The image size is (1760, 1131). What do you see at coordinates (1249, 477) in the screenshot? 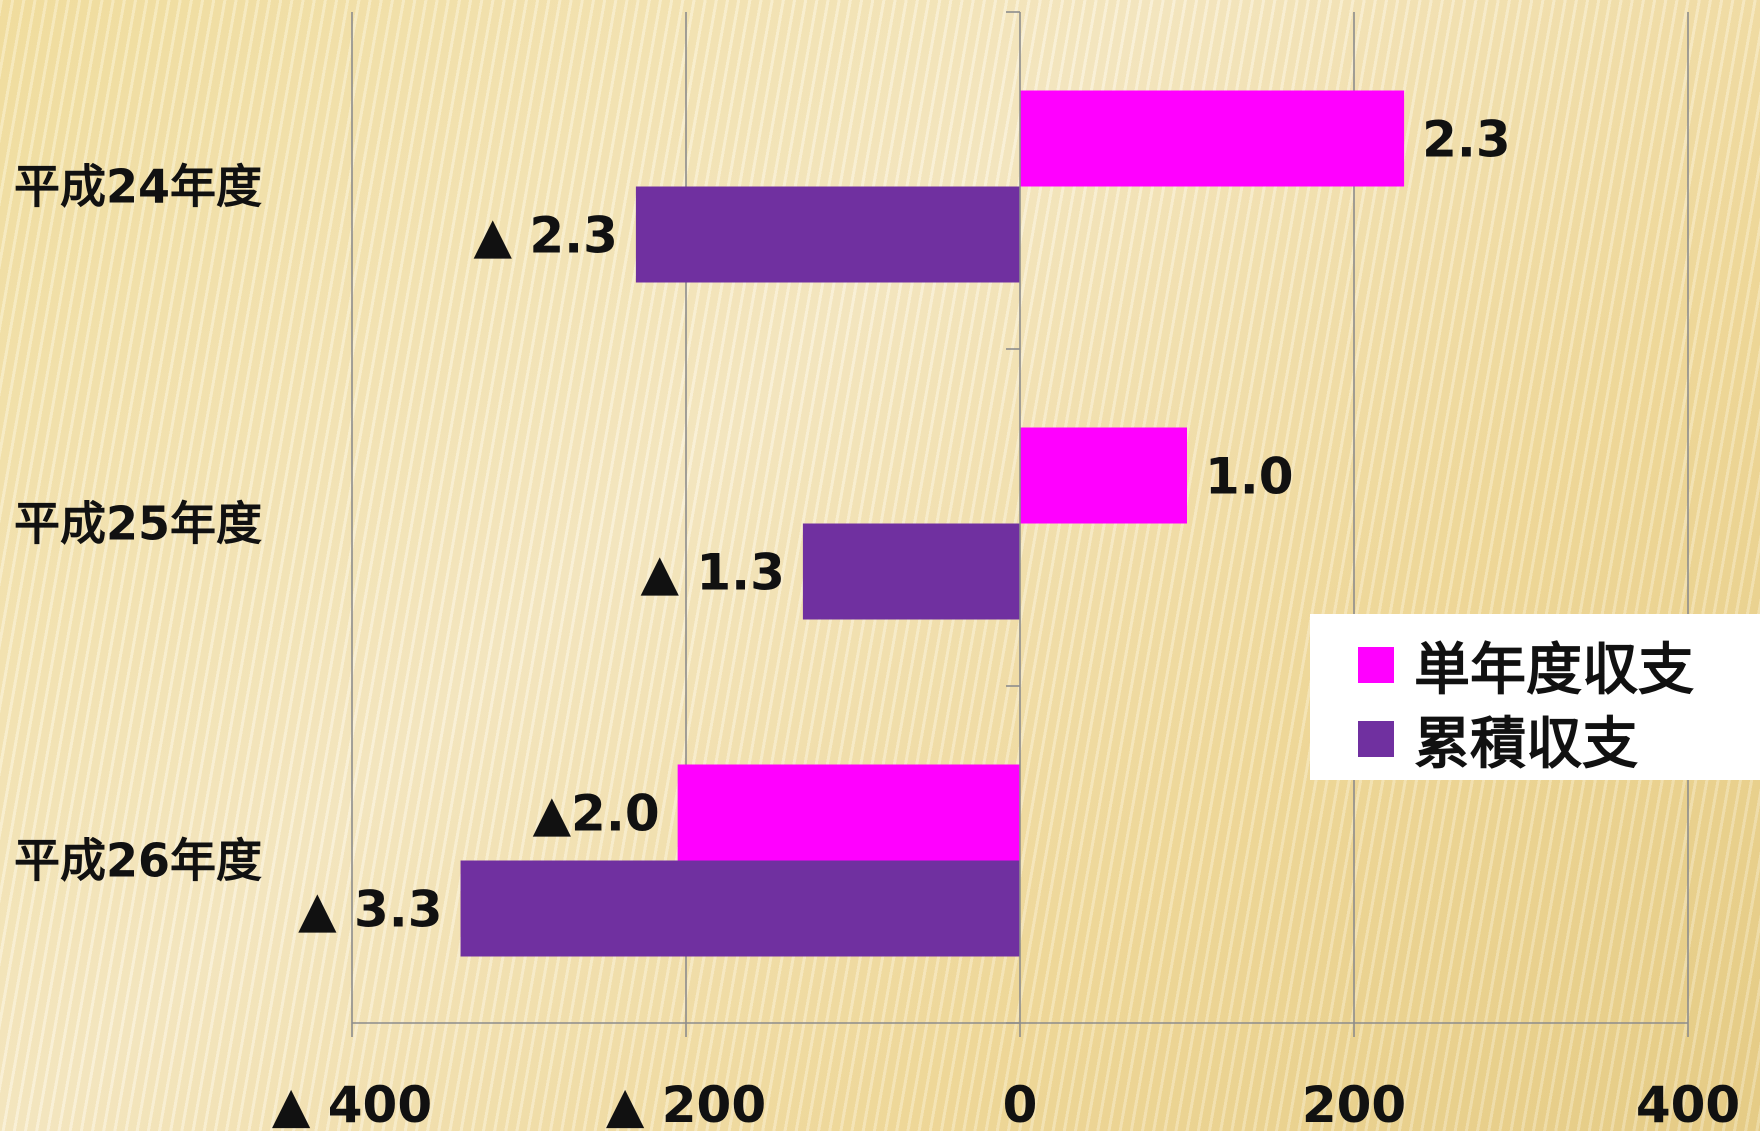
I see `data-label: 1.0` at bounding box center [1249, 477].